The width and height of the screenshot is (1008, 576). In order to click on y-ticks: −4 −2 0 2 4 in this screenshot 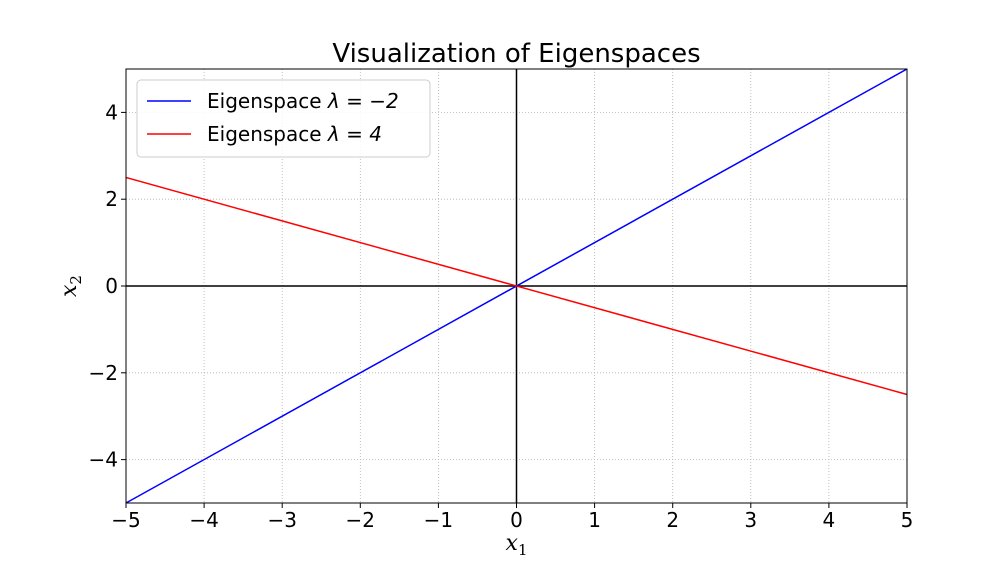, I will do `click(107, 286)`.